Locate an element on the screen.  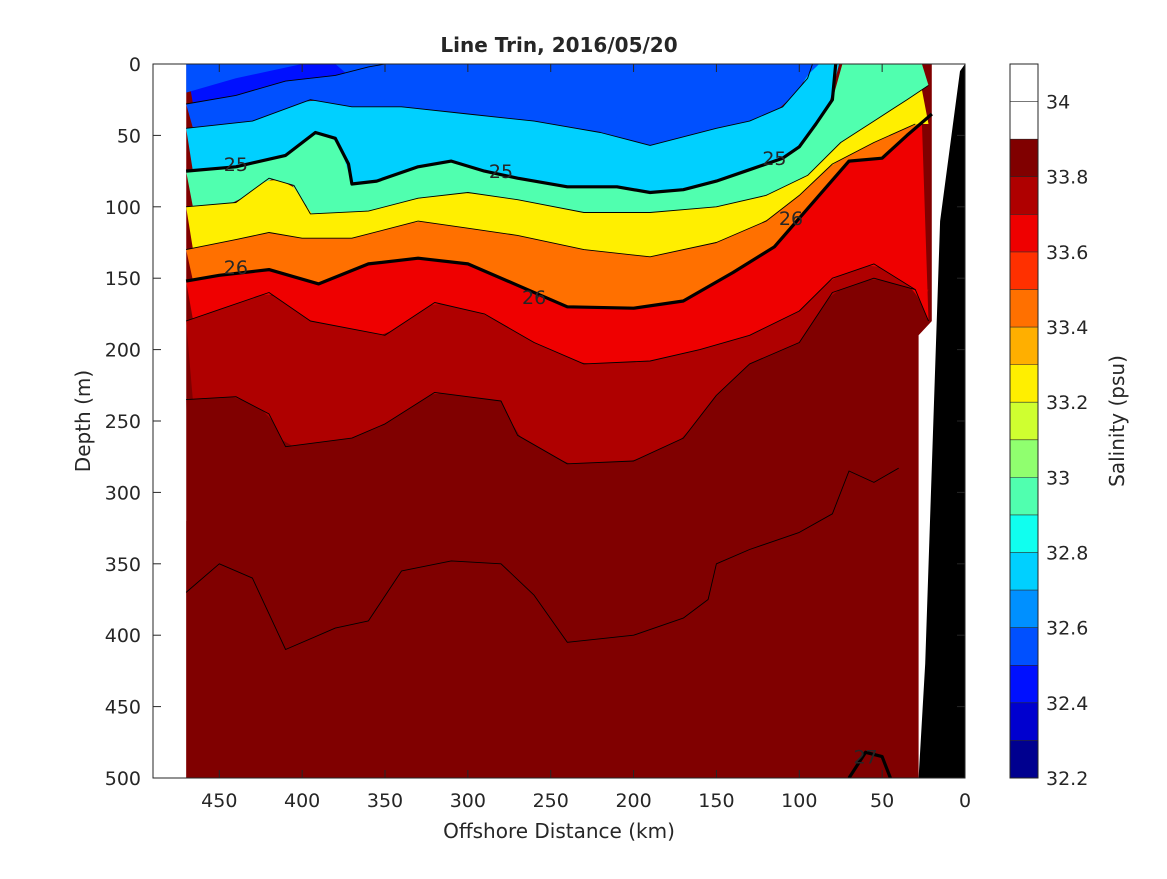
y-axis-label: Depth (m) is located at coordinates (83, 421).